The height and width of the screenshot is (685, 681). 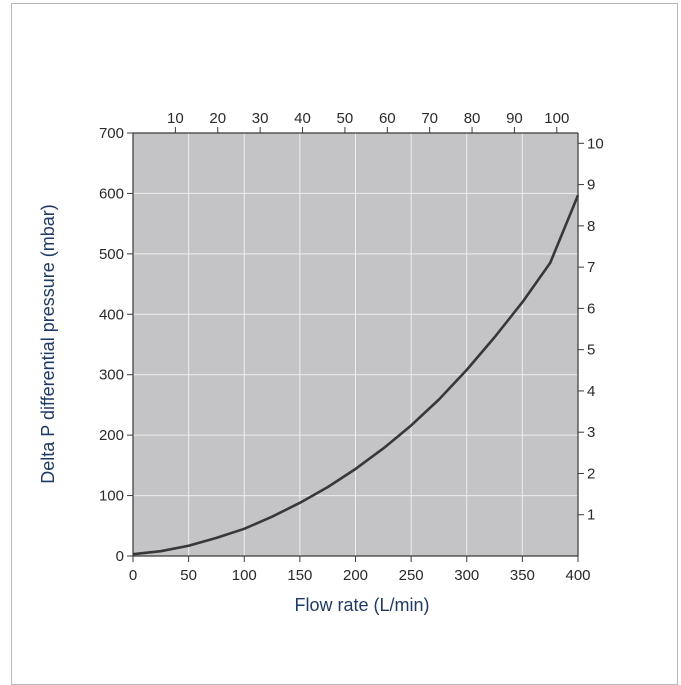 What do you see at coordinates (591, 473) in the screenshot?
I see `right-tick-label: 2` at bounding box center [591, 473].